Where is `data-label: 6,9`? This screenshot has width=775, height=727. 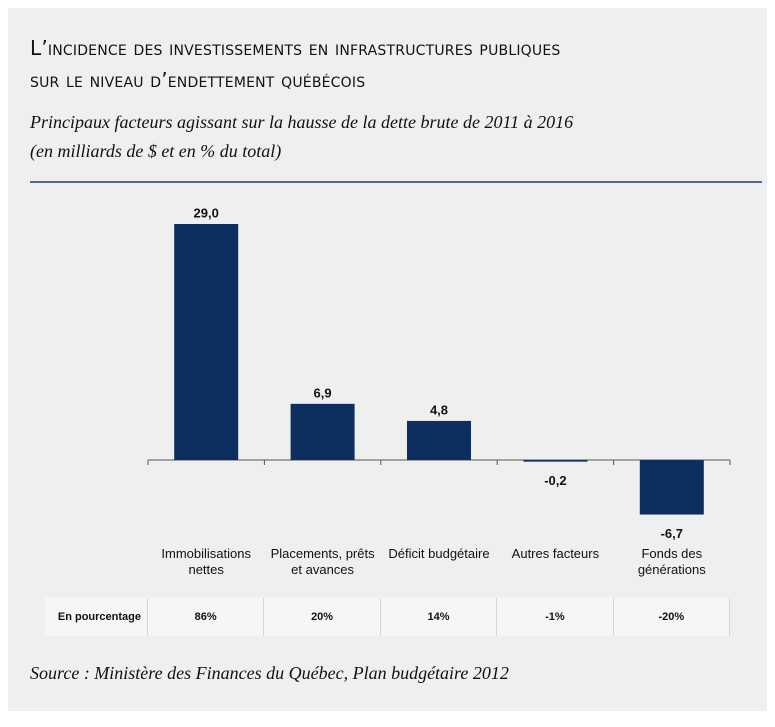 data-label: 6,9 is located at coordinates (323, 392).